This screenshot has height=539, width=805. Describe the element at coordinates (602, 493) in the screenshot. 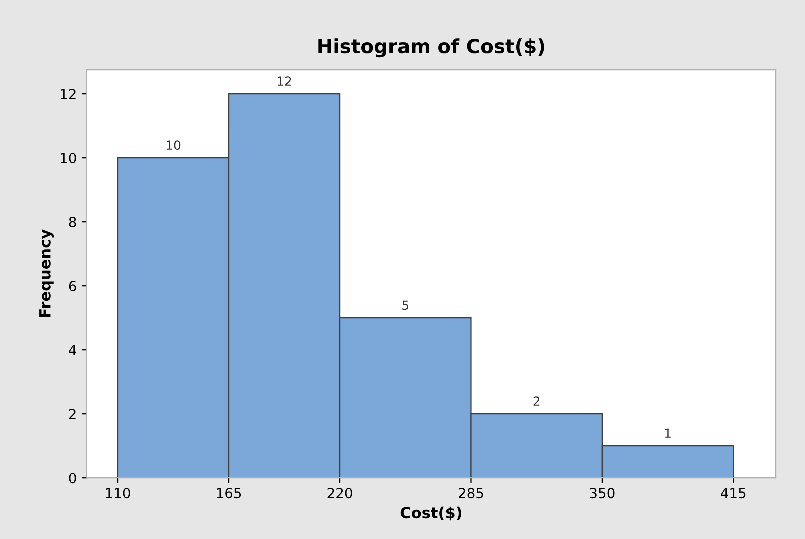

I see `x-tick-label: 350` at that location.